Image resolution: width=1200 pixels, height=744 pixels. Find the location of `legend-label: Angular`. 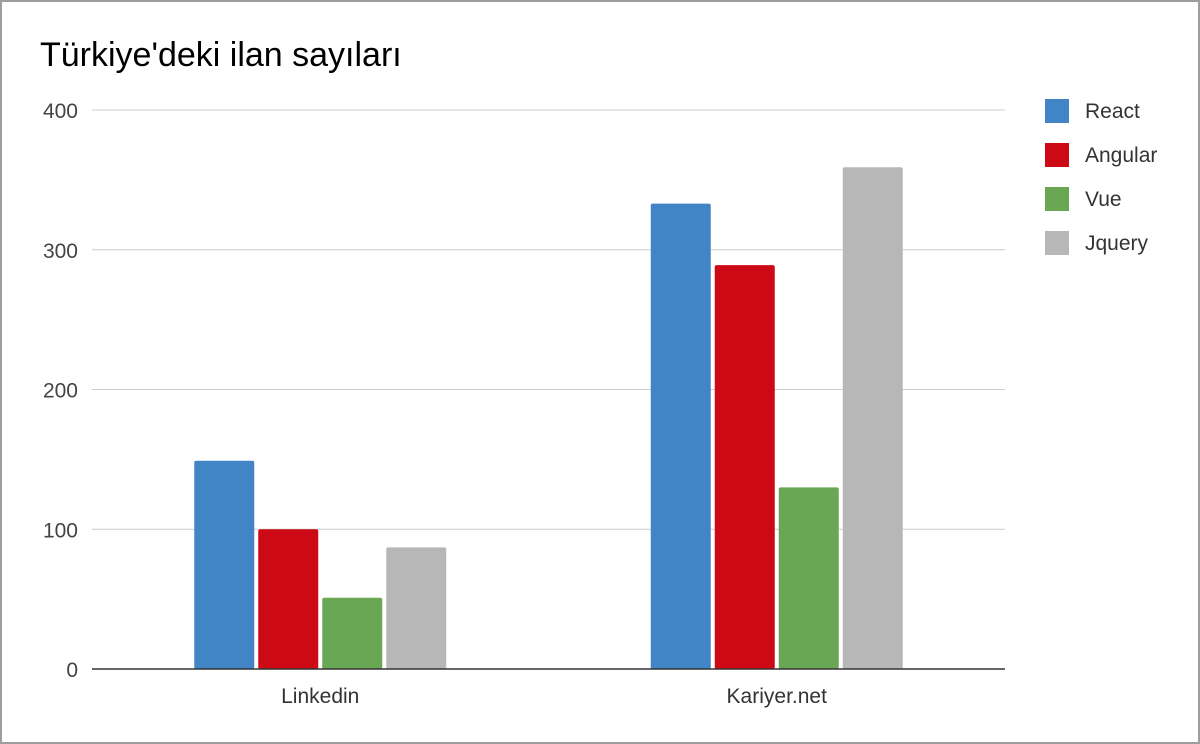

legend-label: Angular is located at coordinates (1121, 155).